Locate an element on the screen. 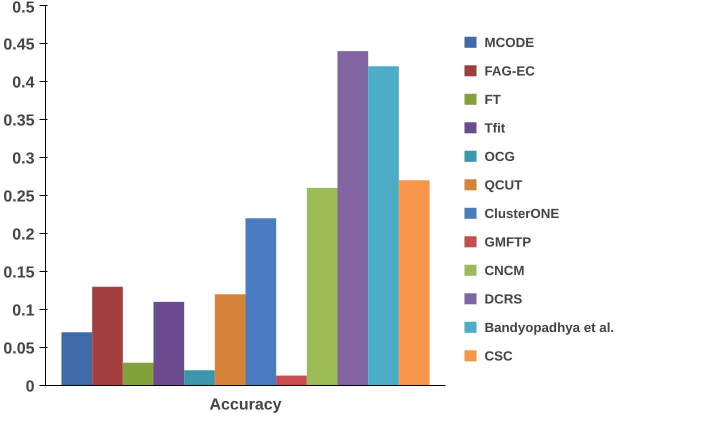  legend-label: Bandyopadhya et al. is located at coordinates (549, 327).